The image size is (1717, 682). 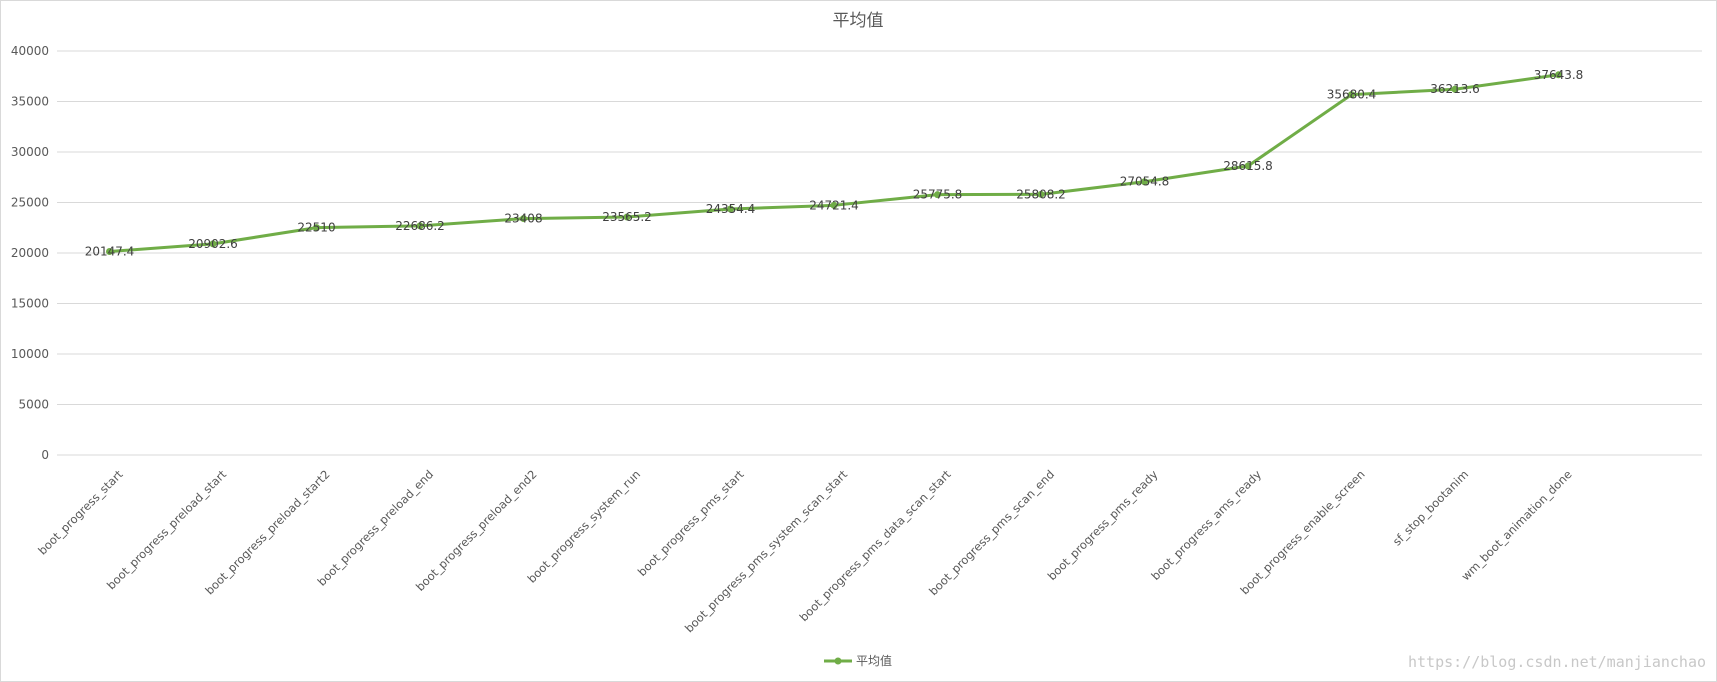 What do you see at coordinates (1303, 532) in the screenshot?
I see `x-tick-label: boot_progress_enable_screen` at bounding box center [1303, 532].